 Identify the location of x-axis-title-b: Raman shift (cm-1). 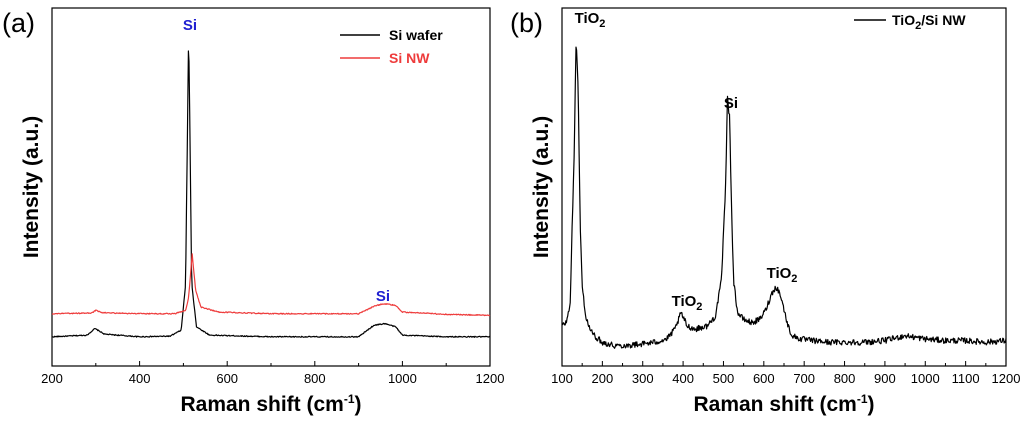
(783, 404).